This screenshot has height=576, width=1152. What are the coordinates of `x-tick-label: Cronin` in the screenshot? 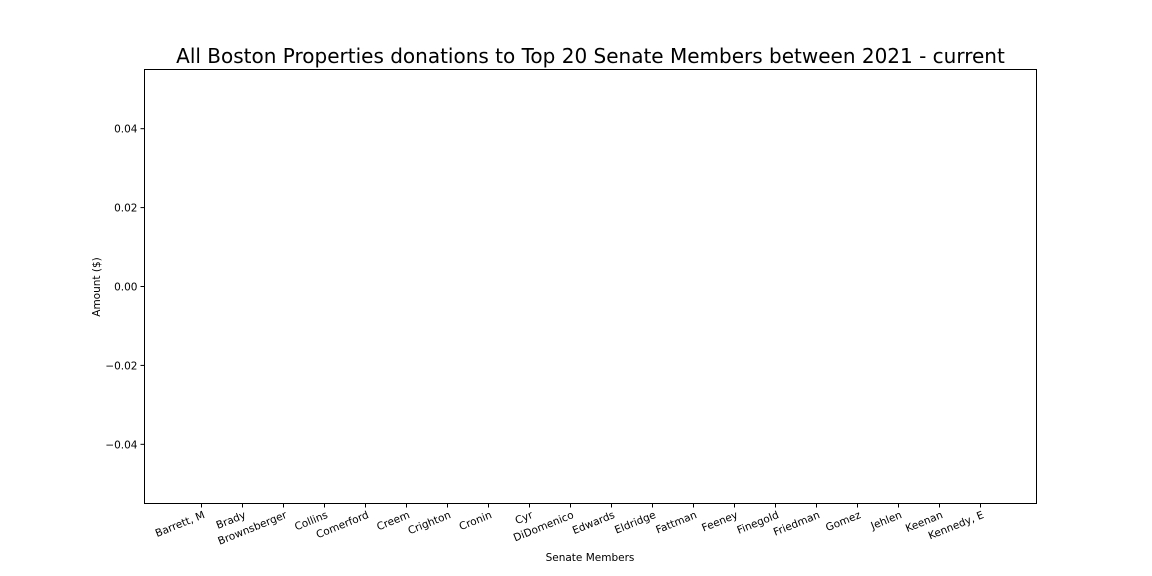 It's located at (476, 521).